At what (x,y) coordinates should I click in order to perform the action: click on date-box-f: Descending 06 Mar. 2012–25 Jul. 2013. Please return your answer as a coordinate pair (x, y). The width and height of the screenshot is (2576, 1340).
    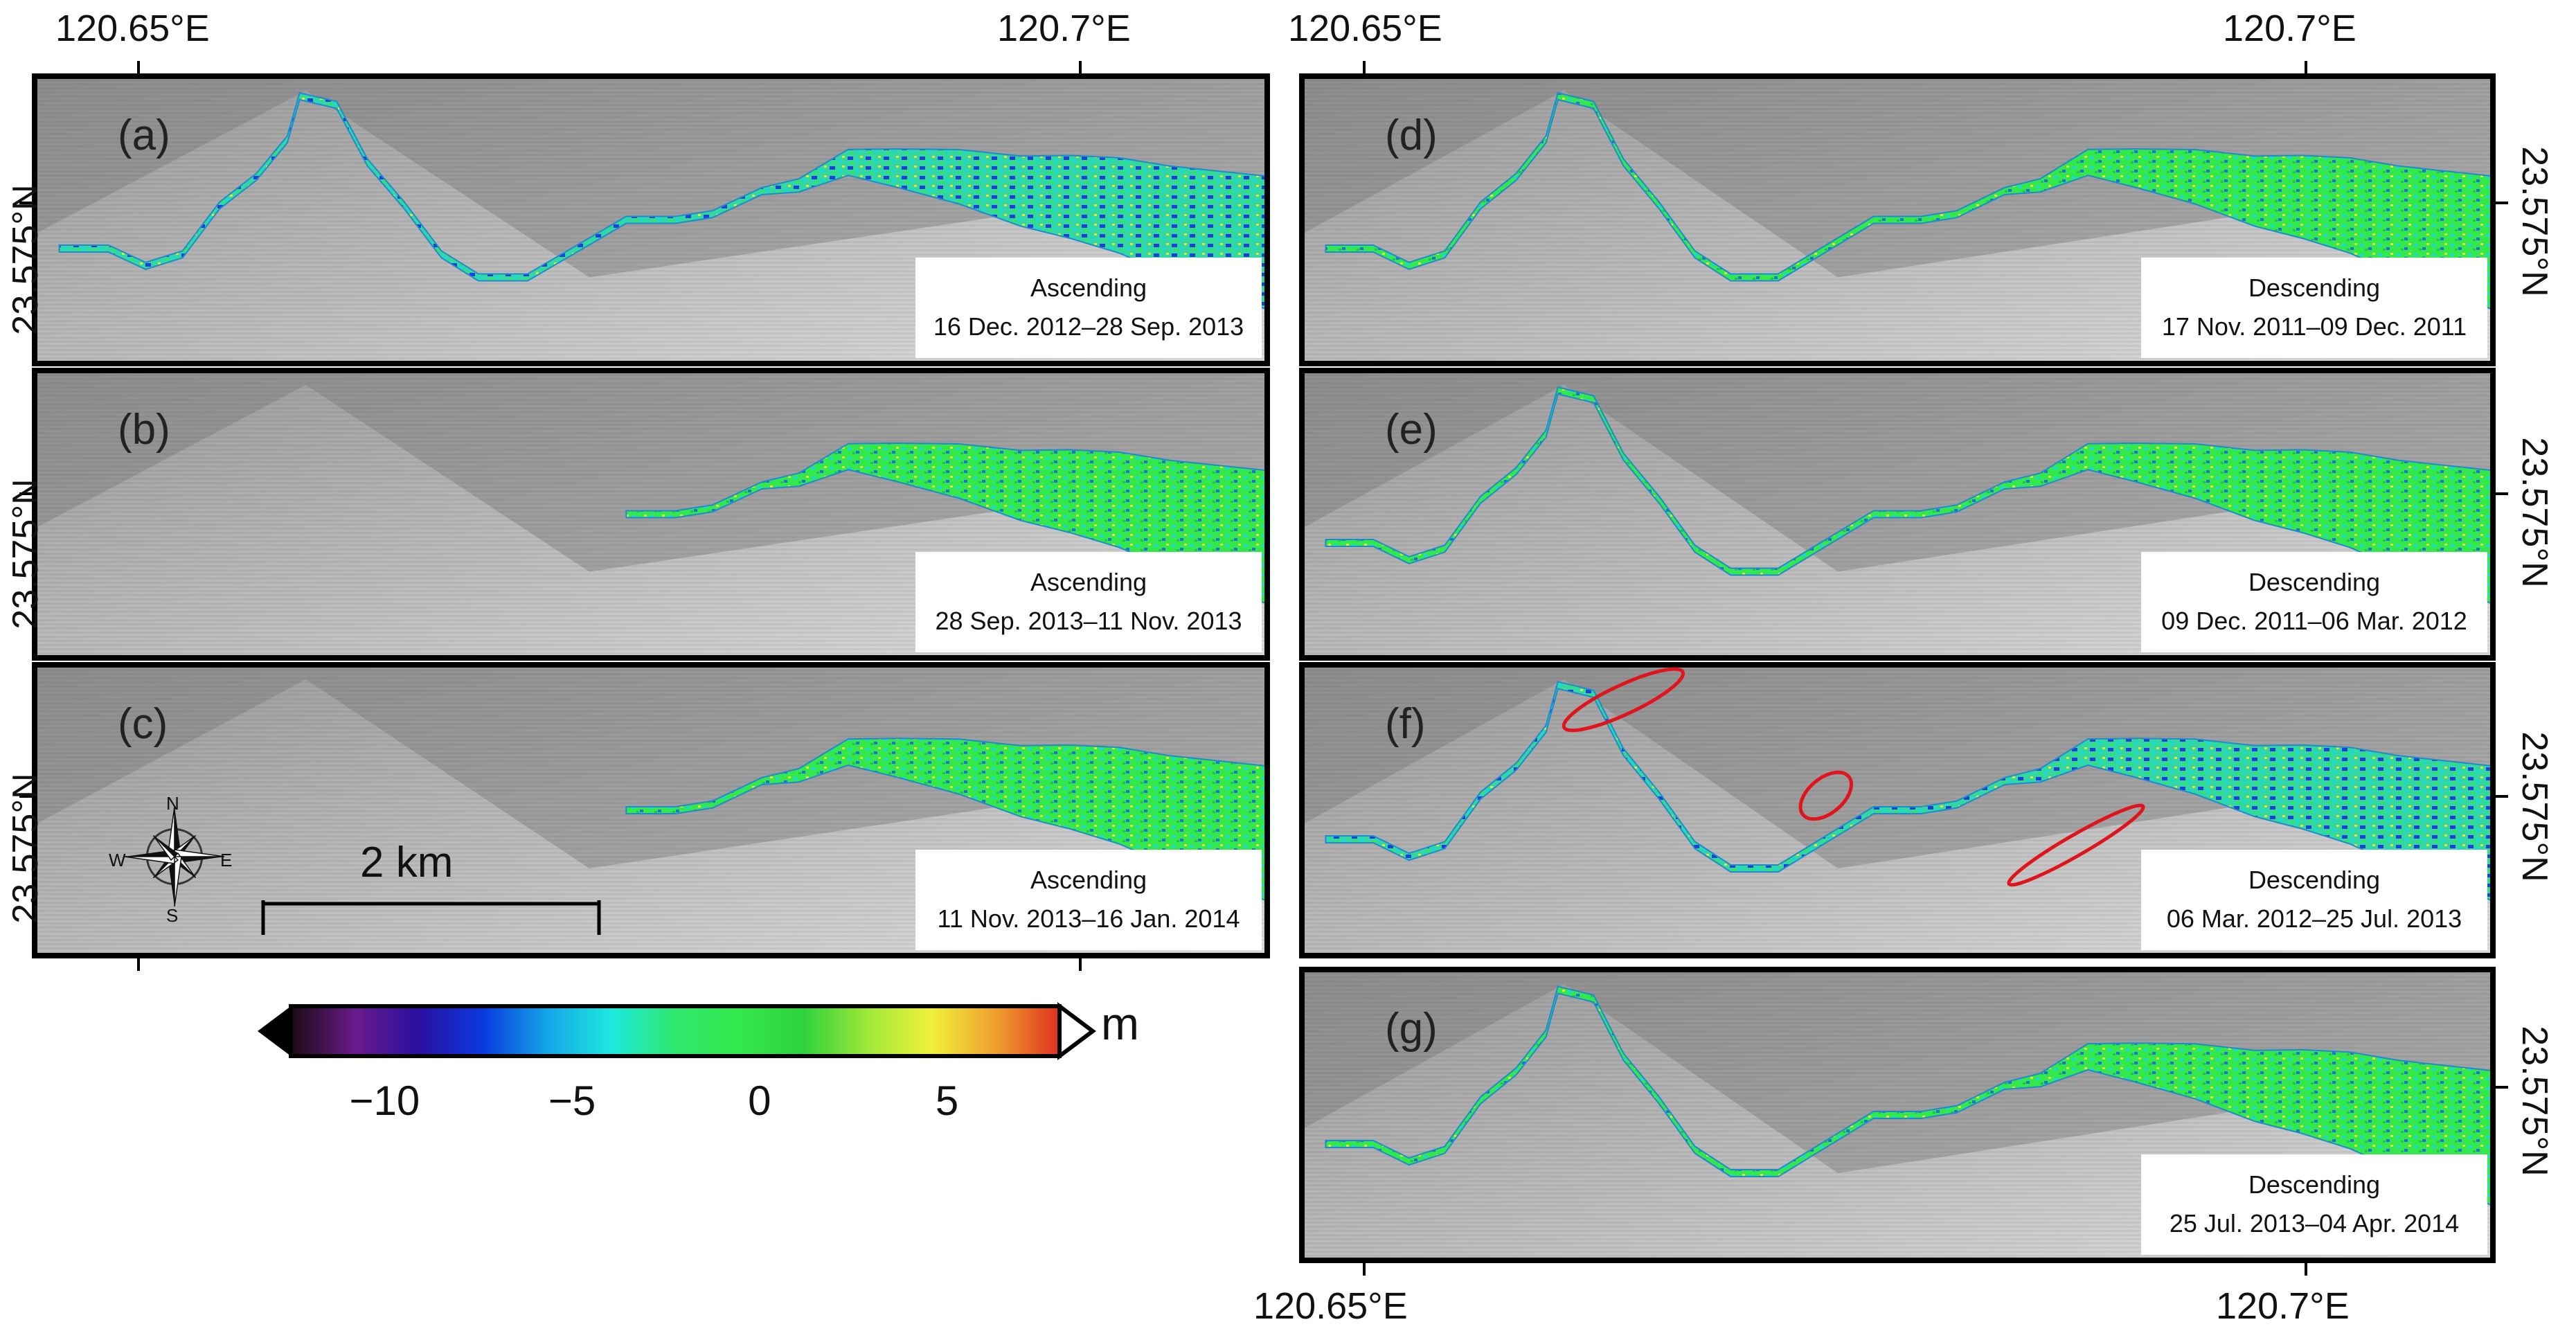
    Looking at the image, I should click on (2314, 900).